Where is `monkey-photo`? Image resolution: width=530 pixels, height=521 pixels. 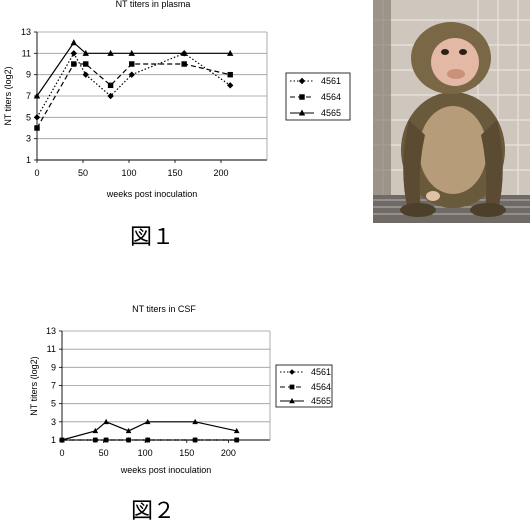 monkey-photo is located at coordinates (451, 111).